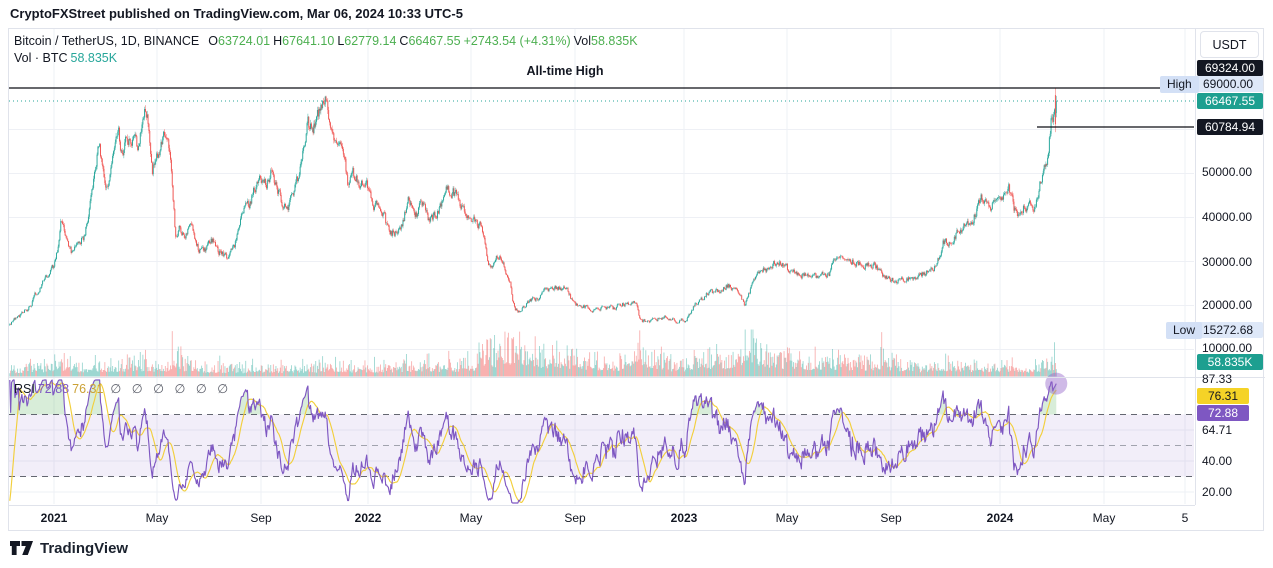 This screenshot has width=1273, height=568. Describe the element at coordinates (1230, 330) in the screenshot. I see `price-axis-label: 15272.68` at that location.